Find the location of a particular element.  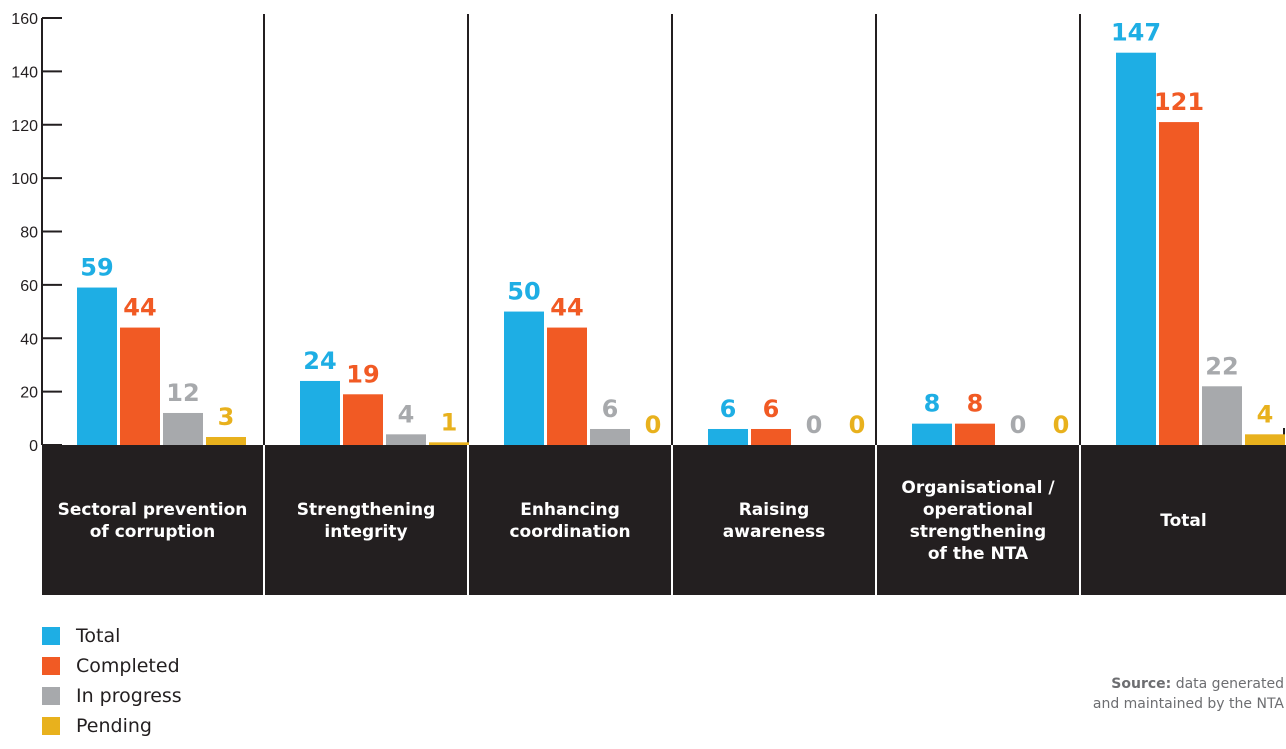

legend-label: Pending is located at coordinates (114, 726).